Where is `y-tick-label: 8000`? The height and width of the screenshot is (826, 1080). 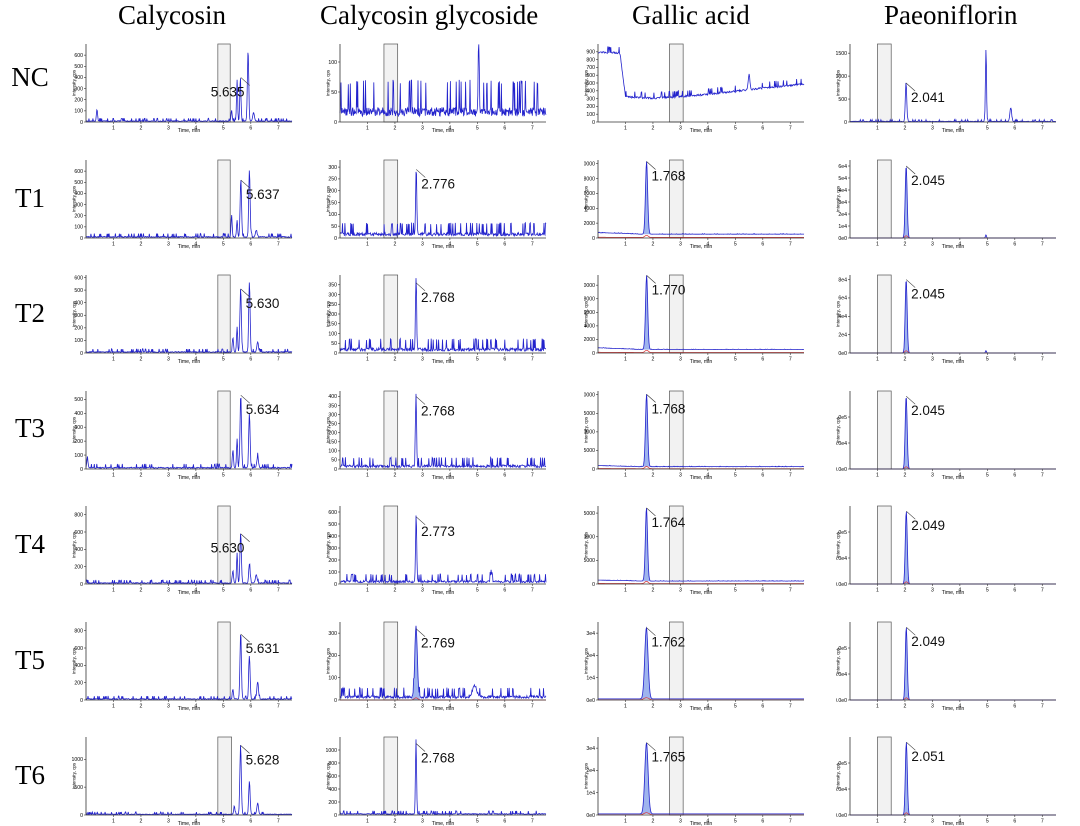 y-tick-label: 8000 is located at coordinates (589, 300).